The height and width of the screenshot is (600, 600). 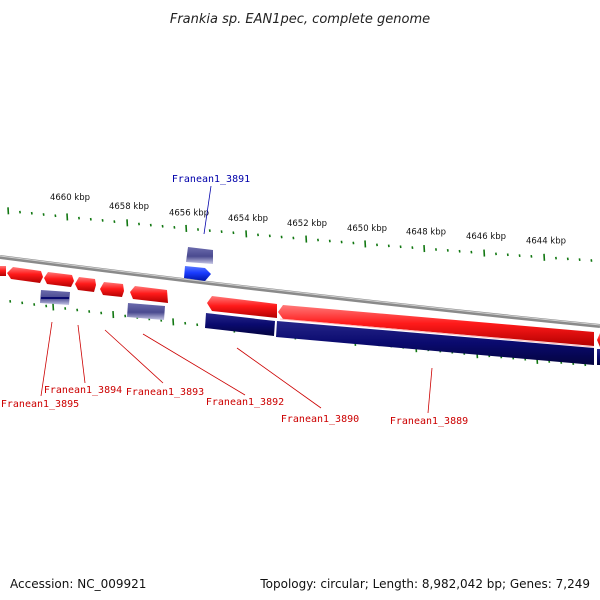 I want to click on genome-backbone, so click(x=300, y=291).